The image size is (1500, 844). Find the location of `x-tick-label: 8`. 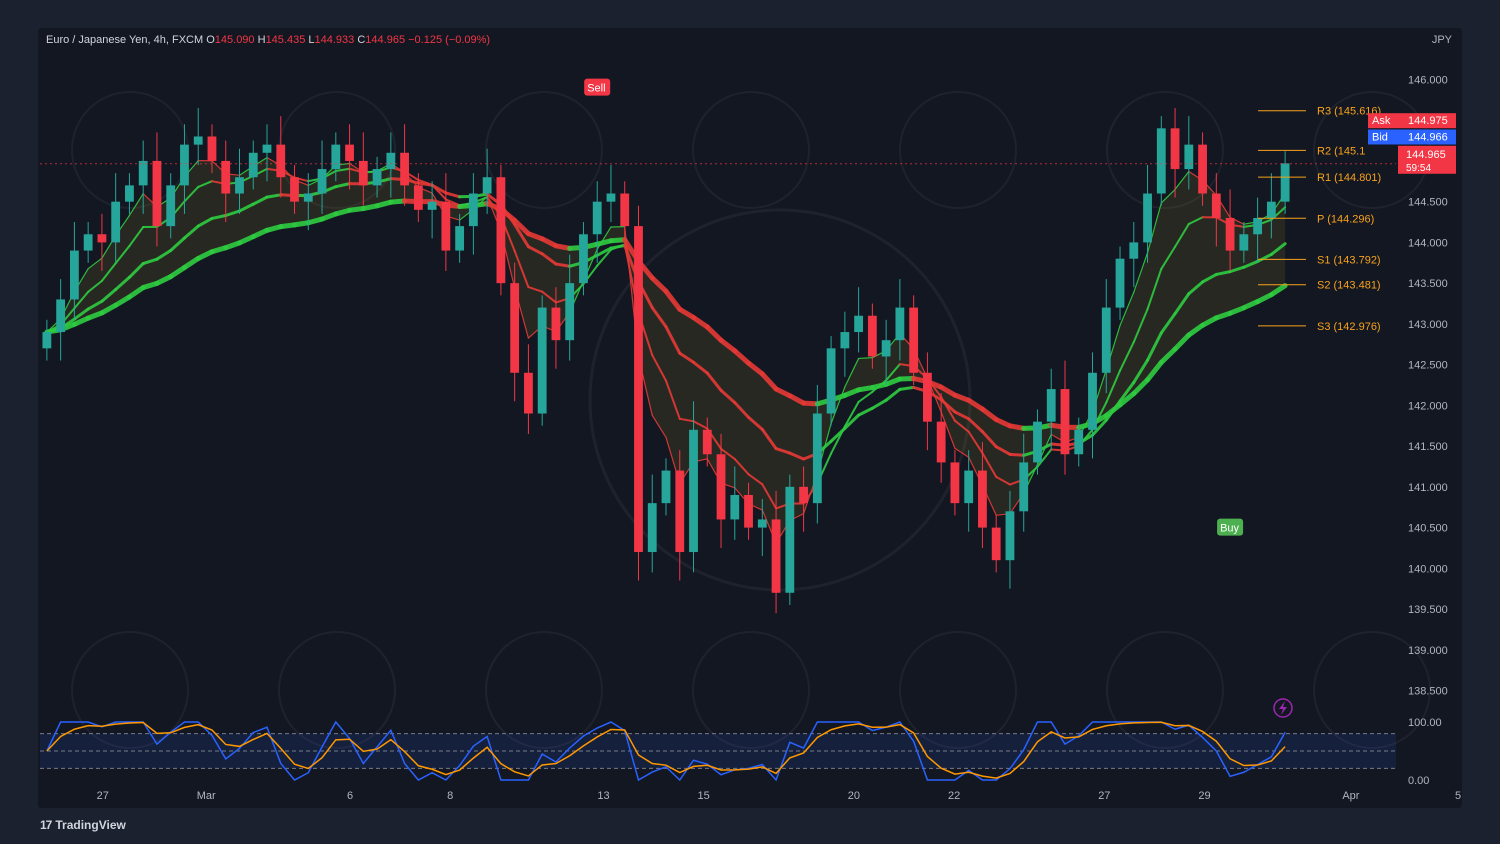

x-tick-label: 8 is located at coordinates (450, 796).